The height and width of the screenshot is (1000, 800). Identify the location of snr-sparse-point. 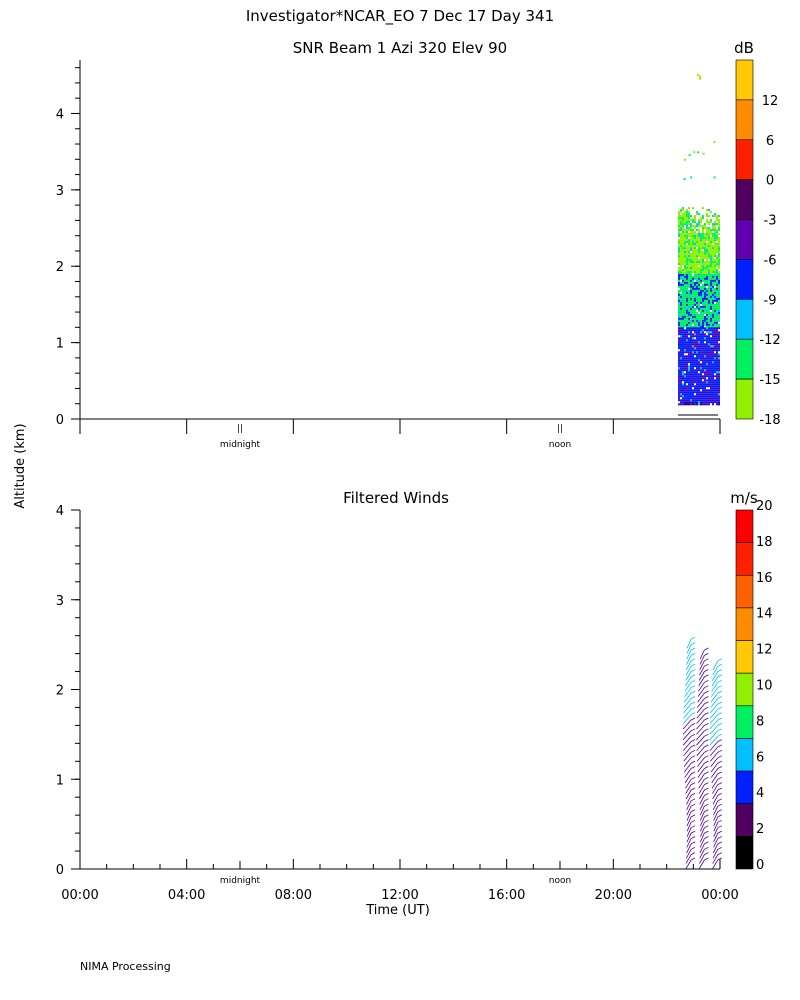
(700, 76).